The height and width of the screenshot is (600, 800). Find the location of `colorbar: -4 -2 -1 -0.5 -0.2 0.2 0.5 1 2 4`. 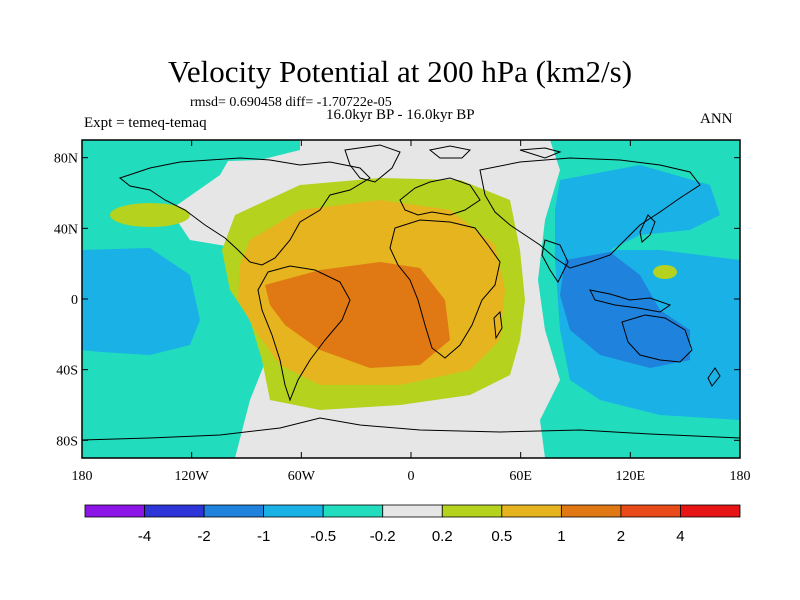

colorbar: -4 -2 -1 -0.5 -0.2 0.2 0.5 1 2 4 is located at coordinates (412, 524).